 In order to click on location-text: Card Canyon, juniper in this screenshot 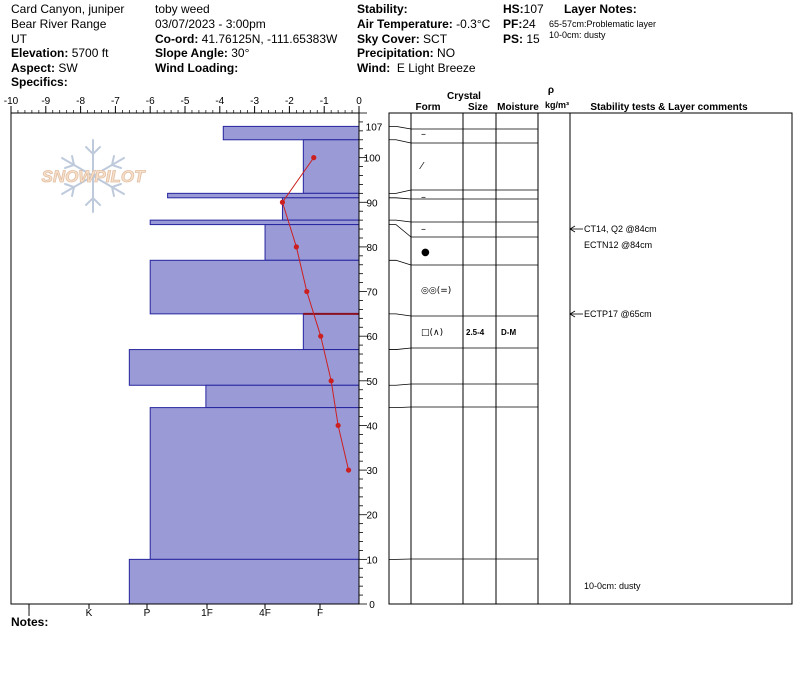, I will do `click(68, 9)`.